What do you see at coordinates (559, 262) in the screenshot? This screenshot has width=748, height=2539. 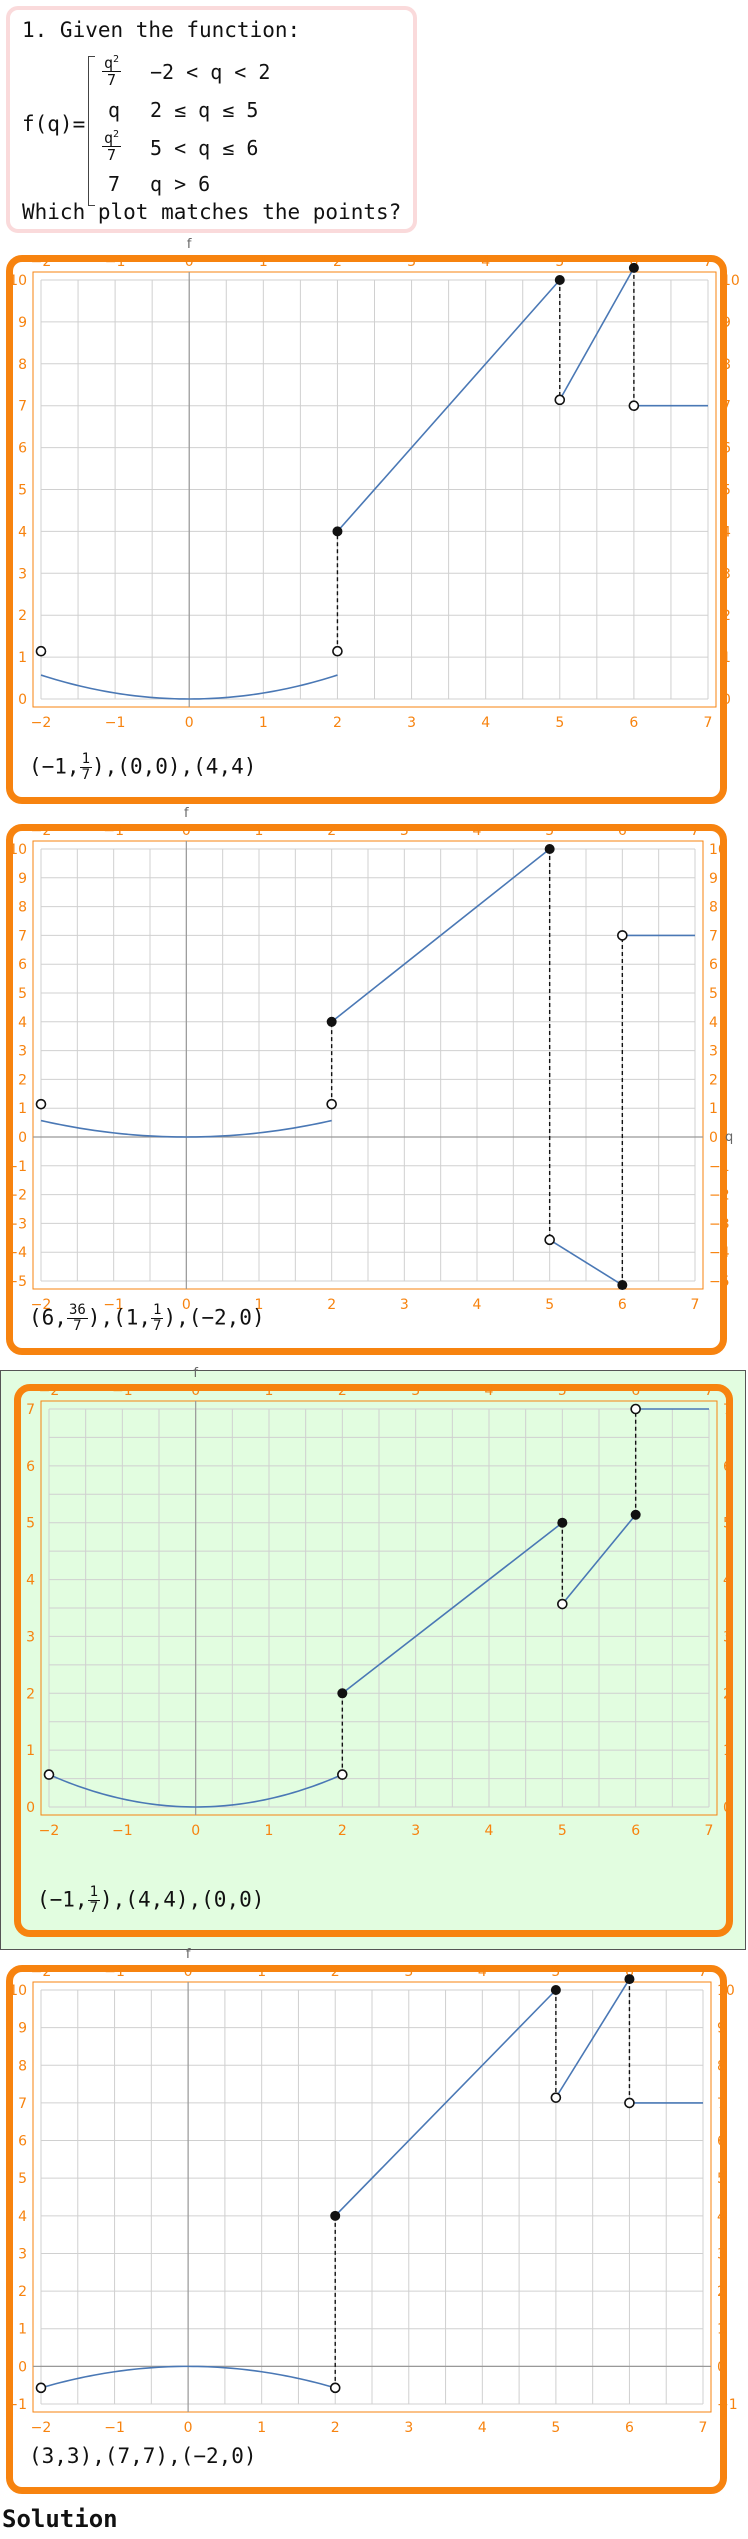 I see `x-tick-label-top: 5` at bounding box center [559, 262].